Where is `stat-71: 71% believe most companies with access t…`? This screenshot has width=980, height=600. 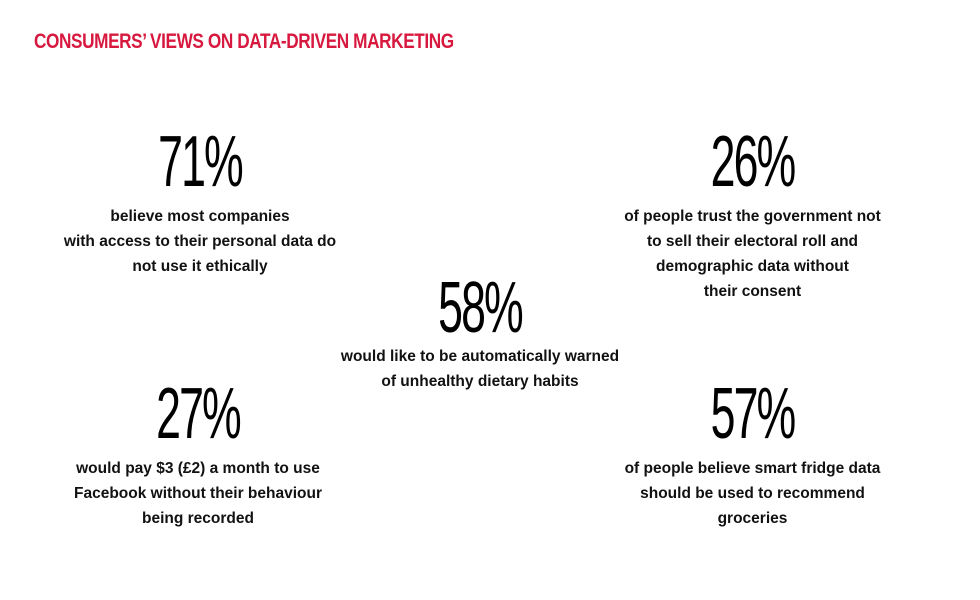
stat-71: 71% believe most companies with access t… is located at coordinates (200, 202).